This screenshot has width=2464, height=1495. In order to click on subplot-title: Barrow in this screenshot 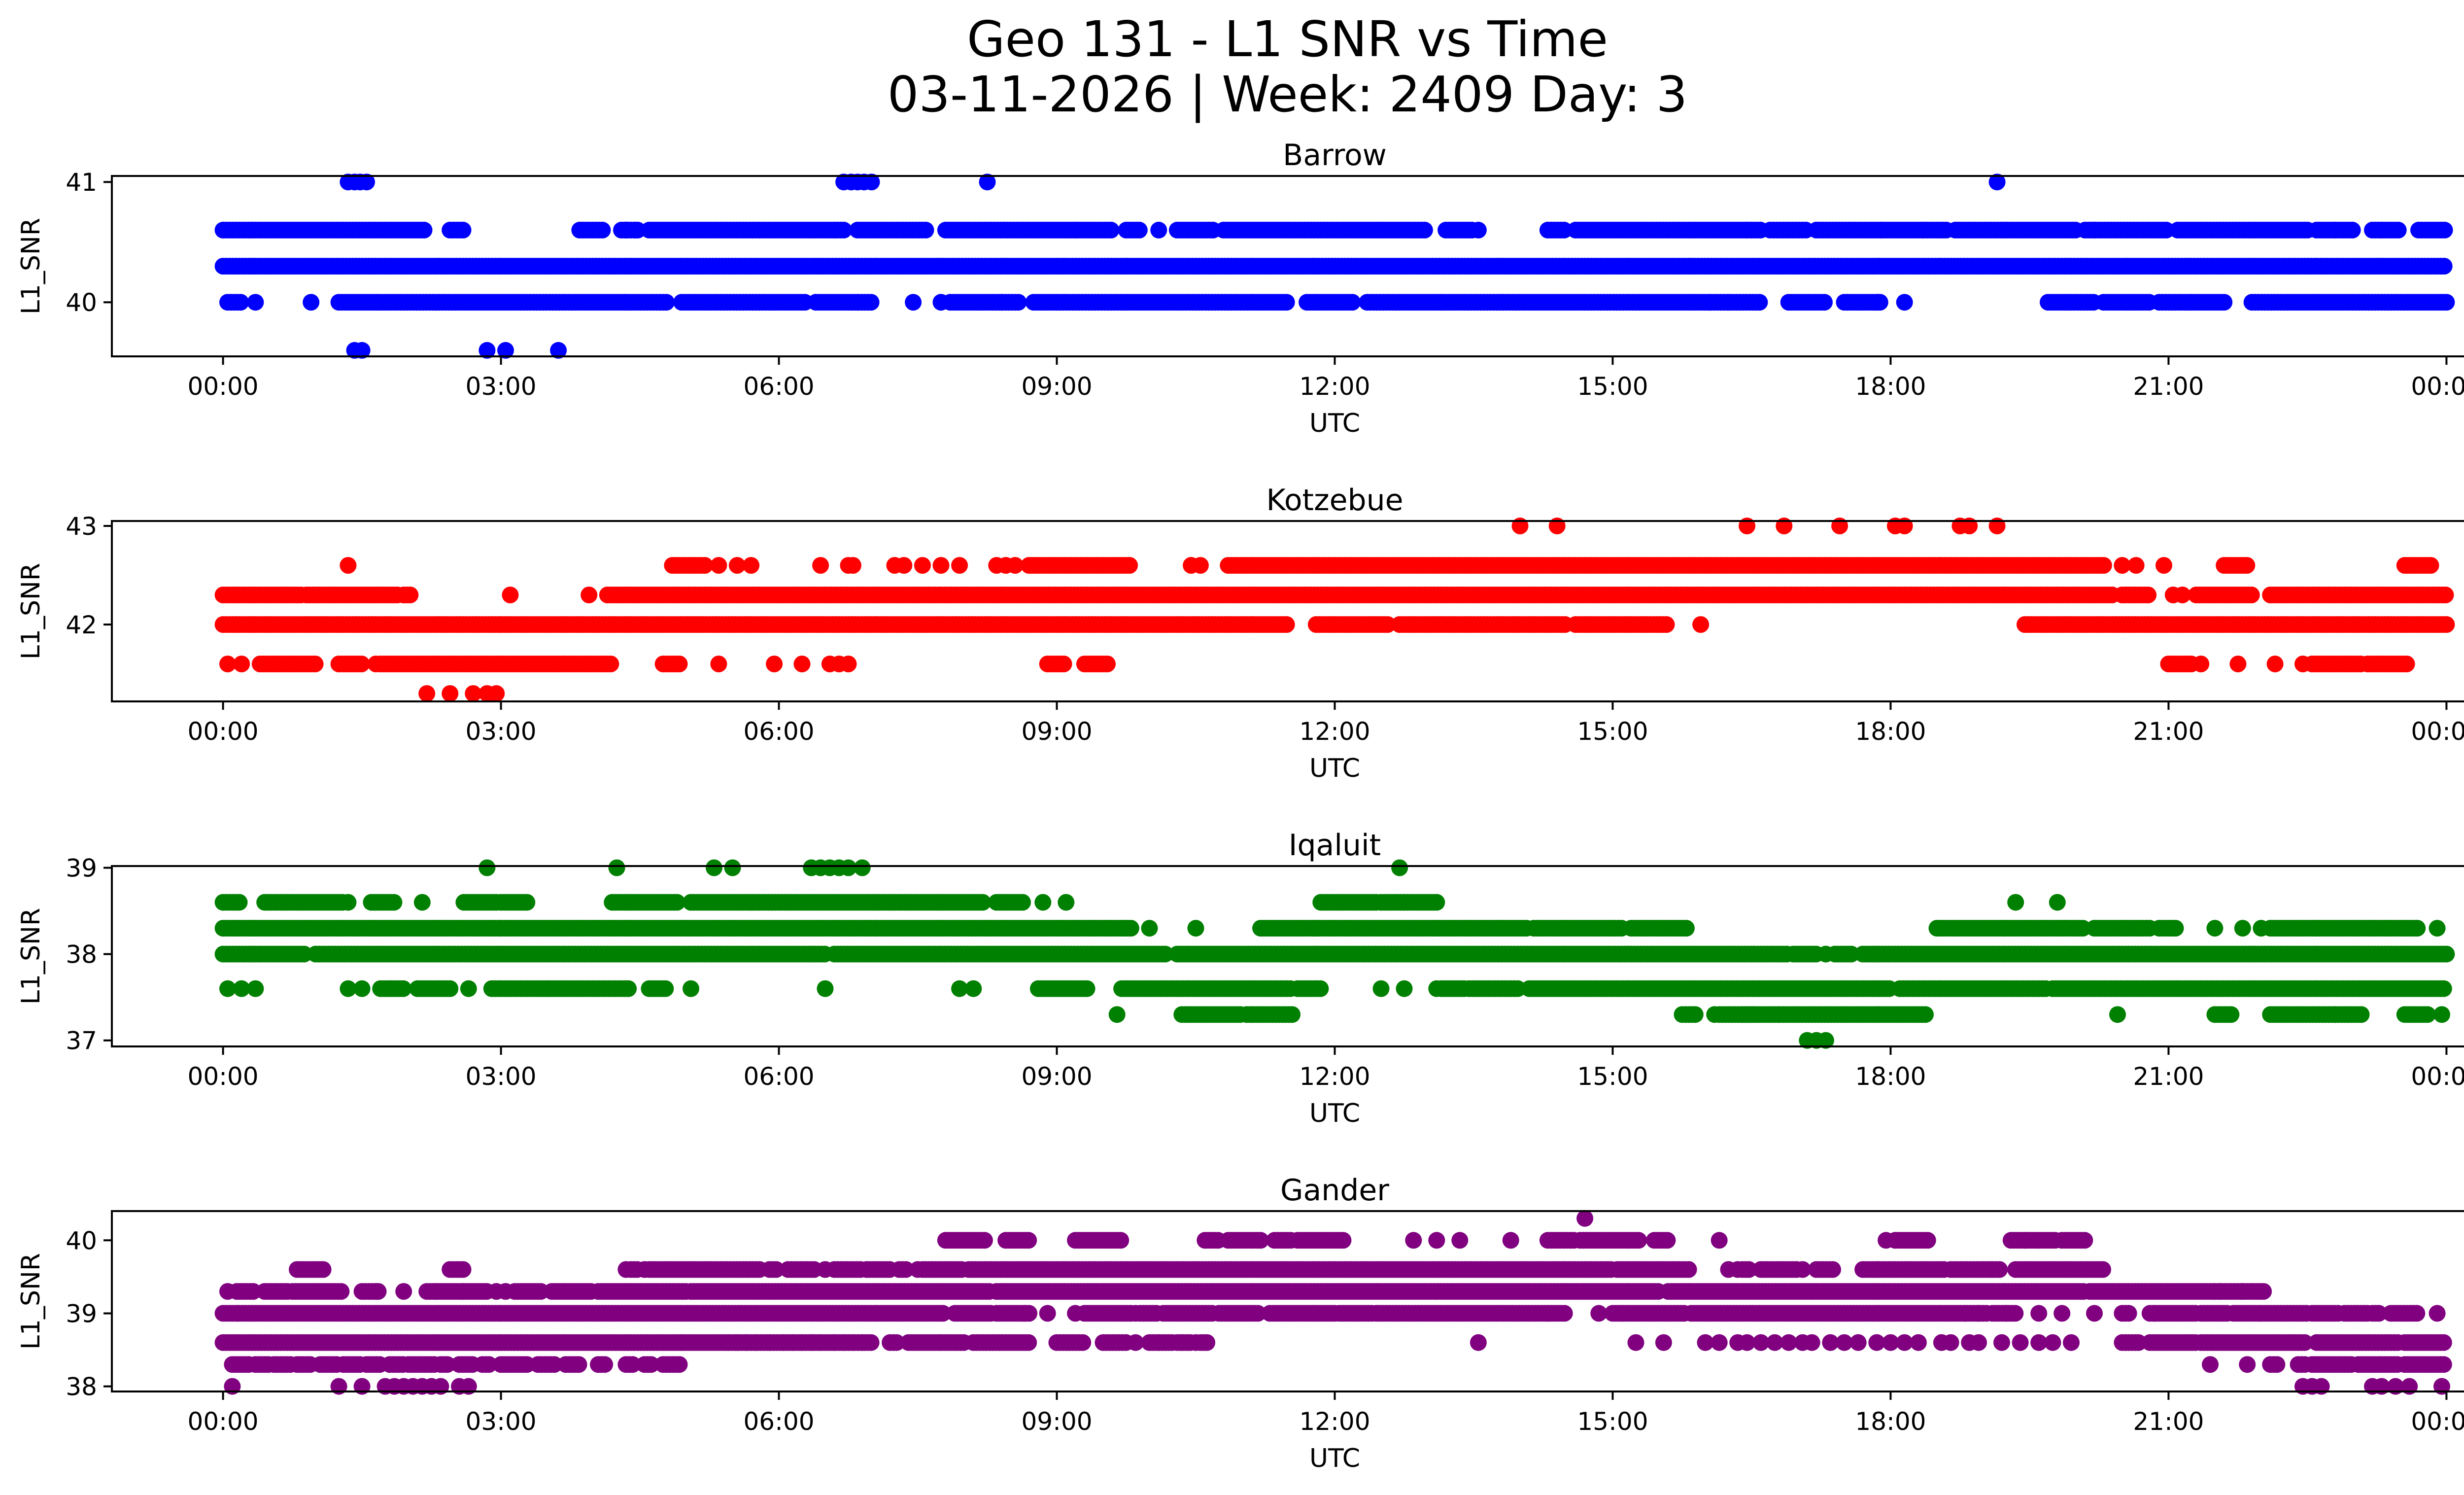, I will do `click(1335, 155)`.